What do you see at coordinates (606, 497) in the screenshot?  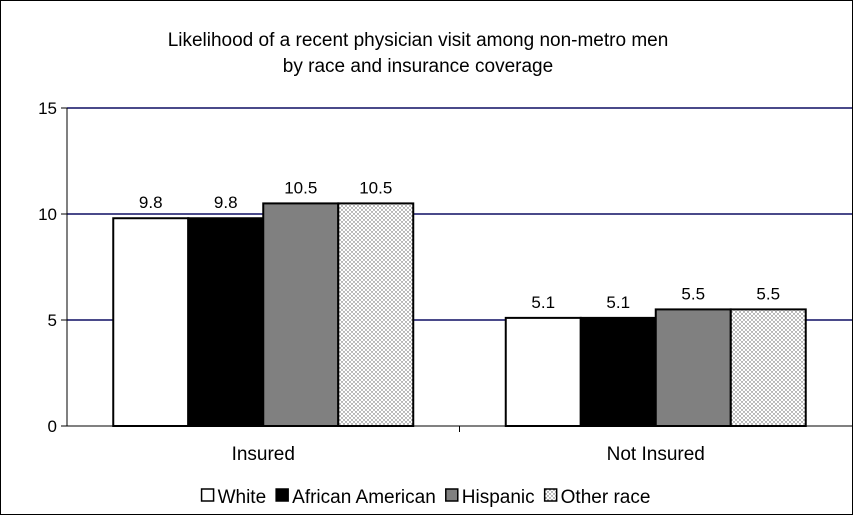 I see `legend-label: Other race` at bounding box center [606, 497].